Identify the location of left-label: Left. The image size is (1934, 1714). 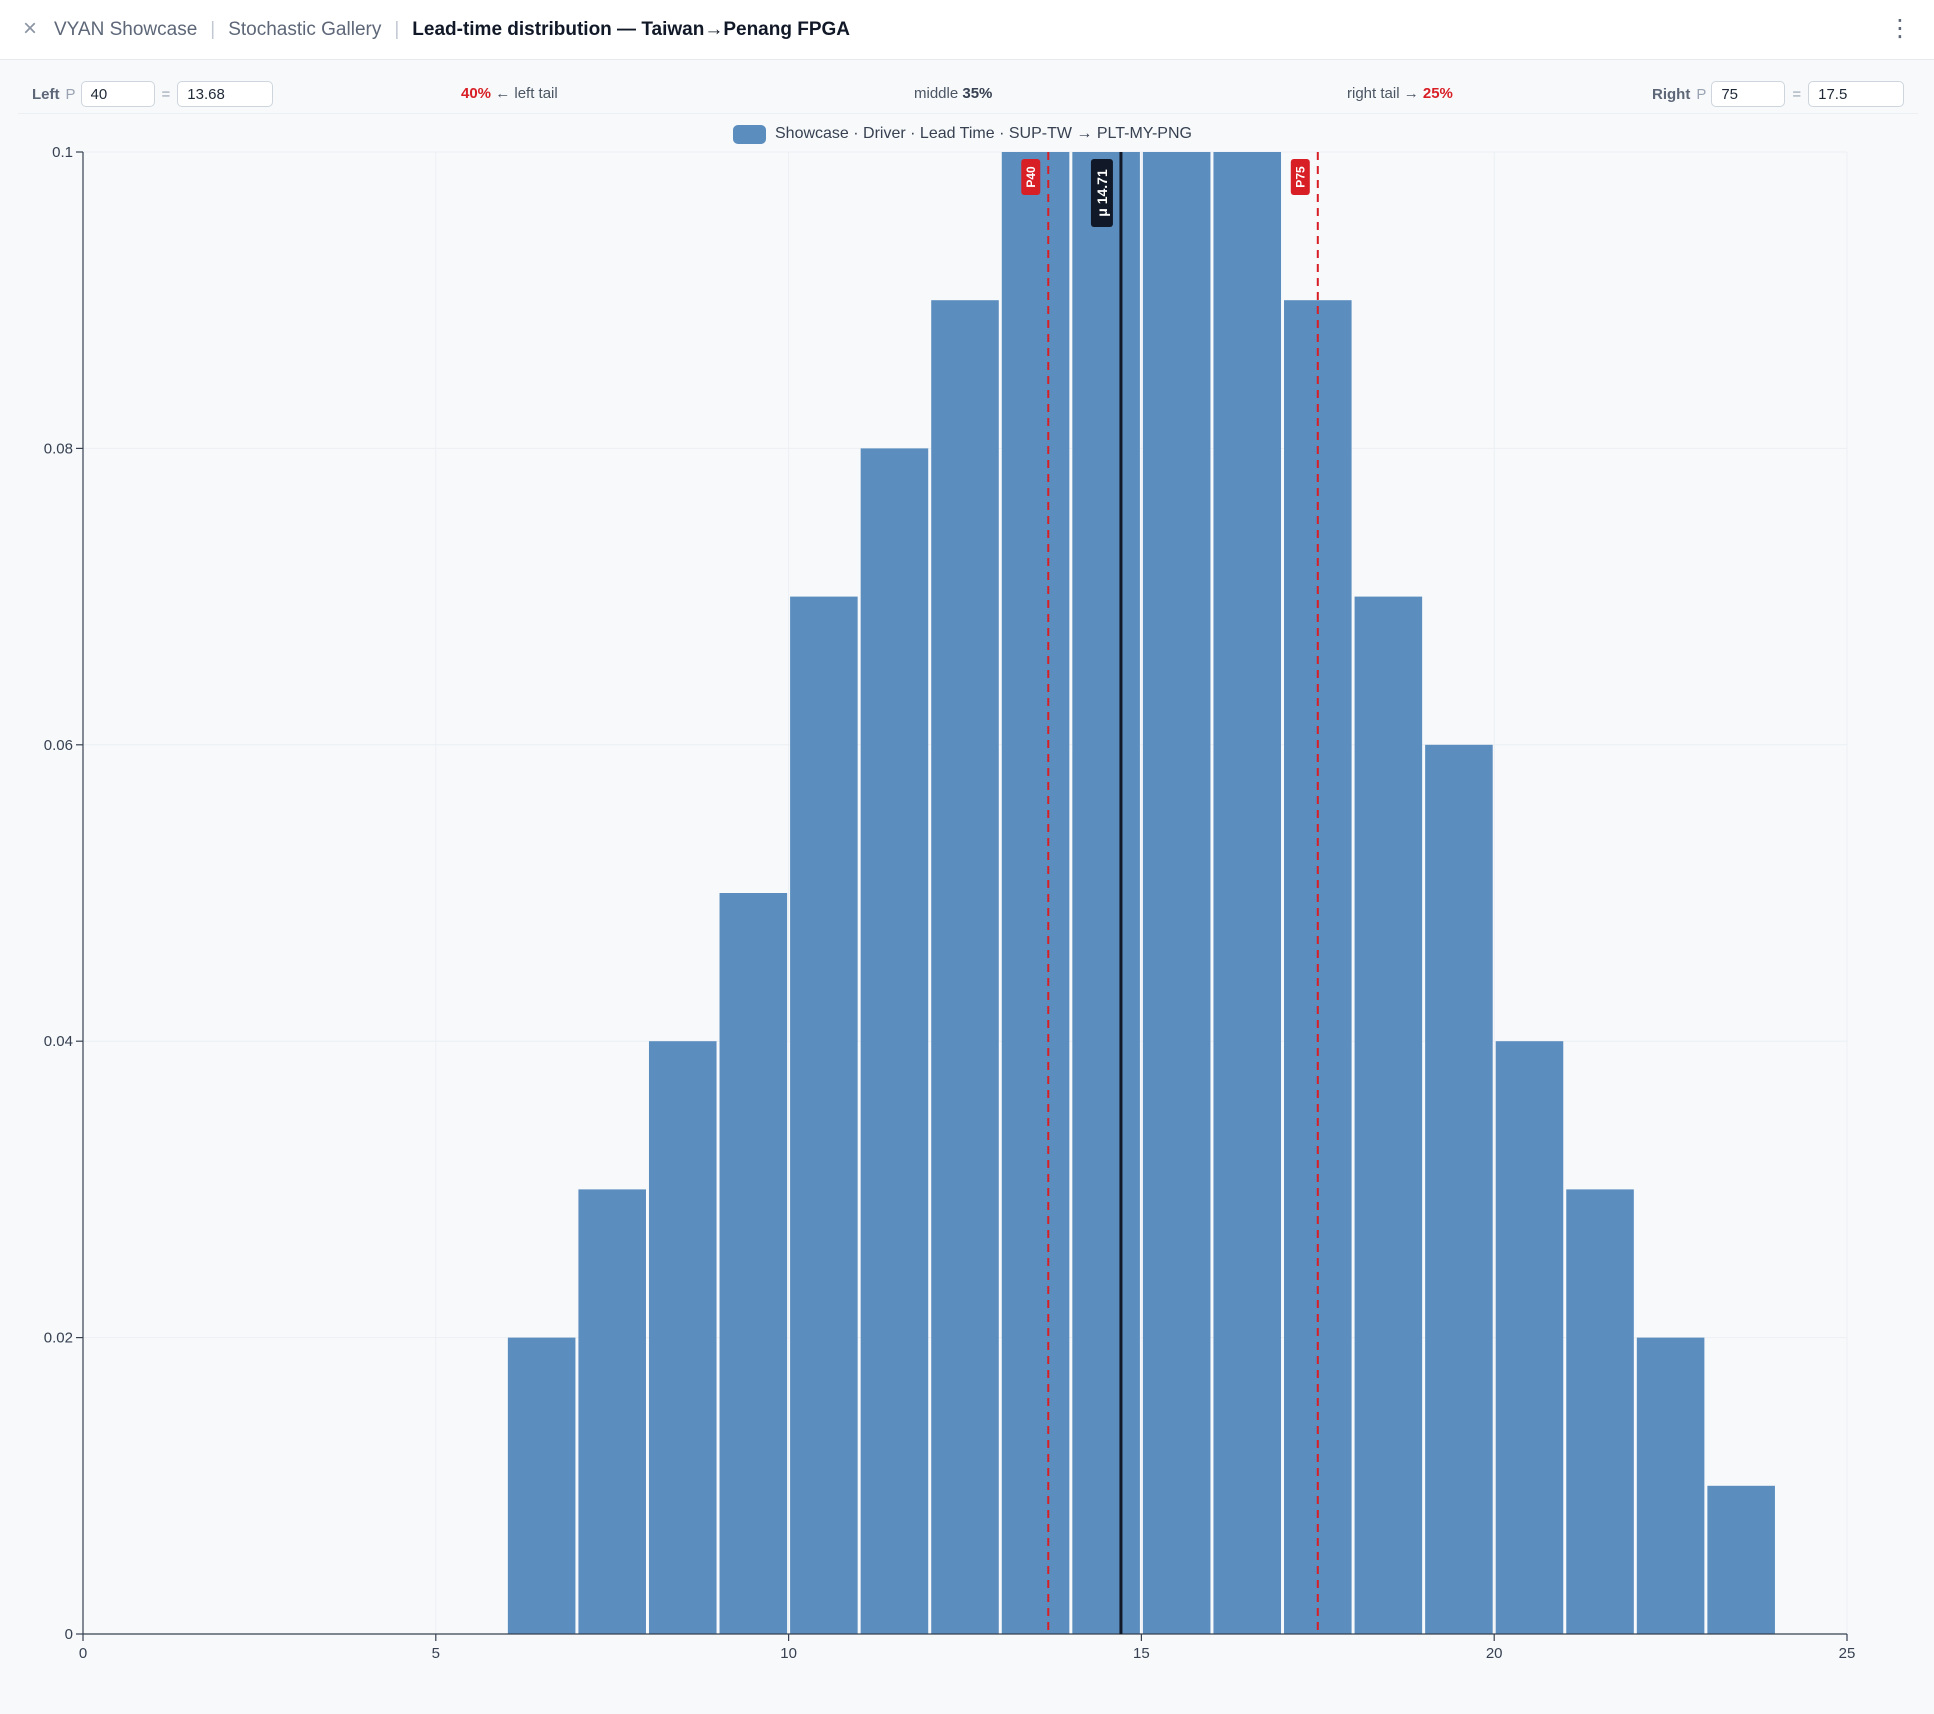
(46, 94).